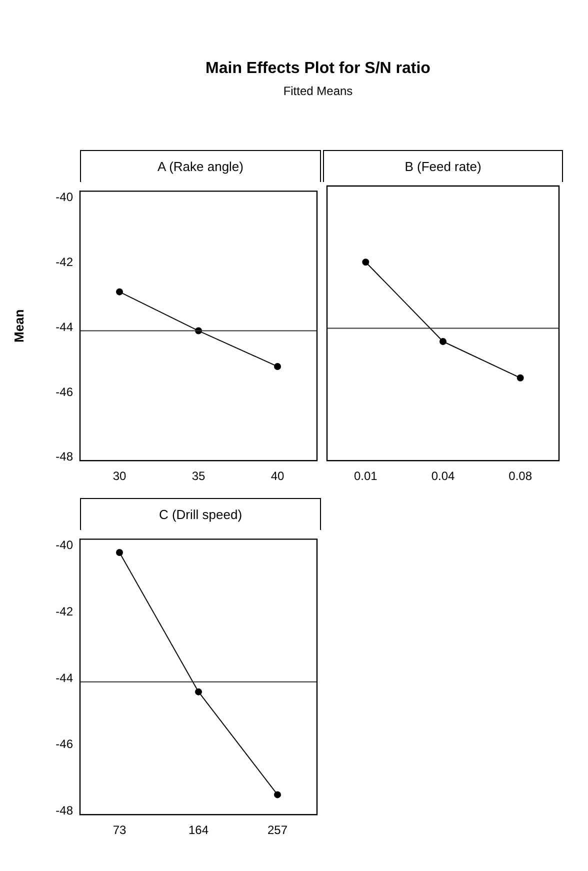 The image size is (588, 871). Describe the element at coordinates (277, 830) in the screenshot. I see `x-tick-label: 257` at that location.